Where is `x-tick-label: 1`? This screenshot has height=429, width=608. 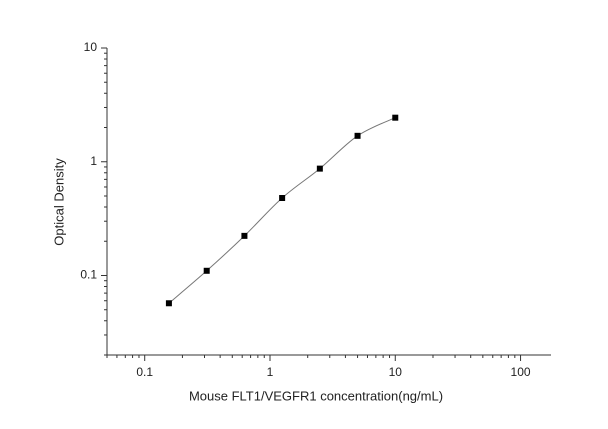
x-tick-label: 1 is located at coordinates (270, 372).